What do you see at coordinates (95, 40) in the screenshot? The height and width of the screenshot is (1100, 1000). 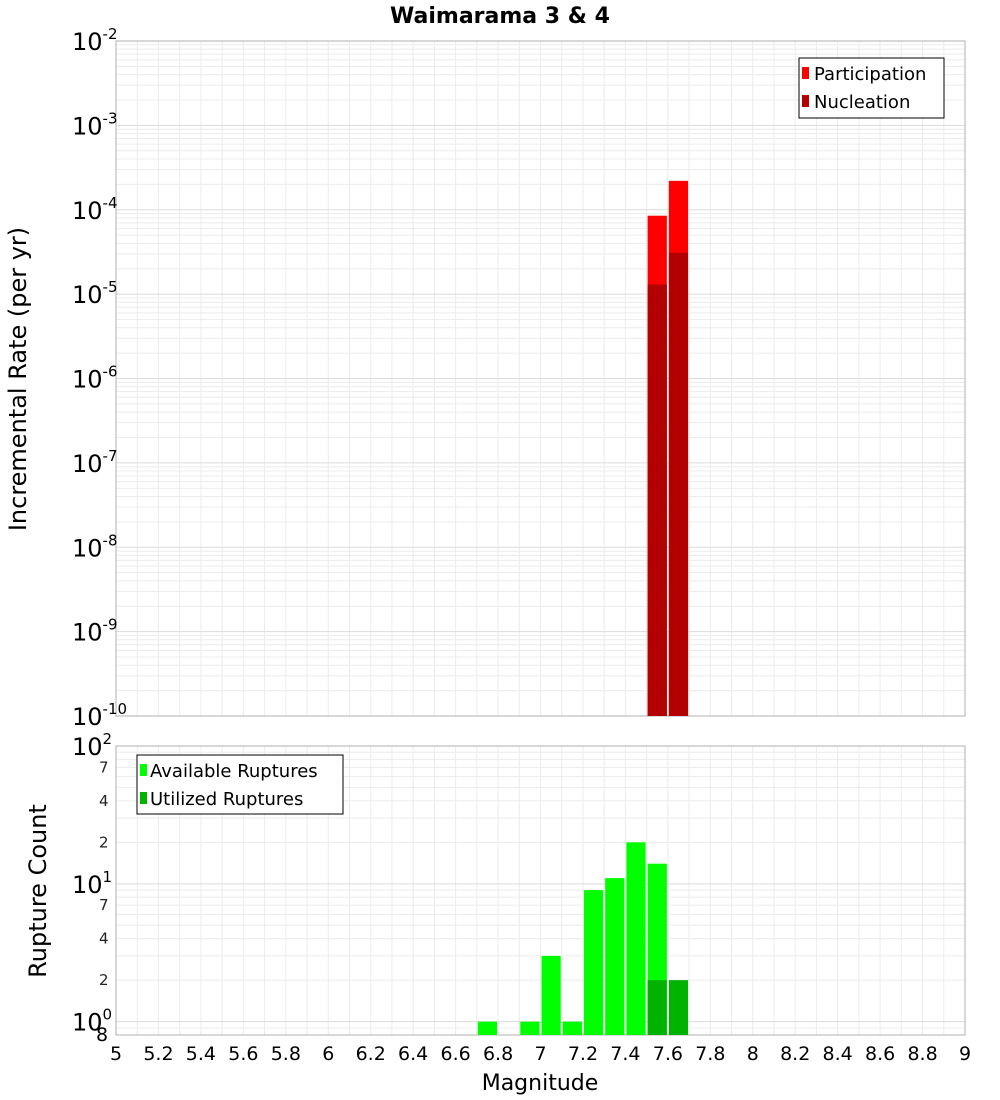 I see `rate-y-tick-label-2: 10⁻²` at bounding box center [95, 40].